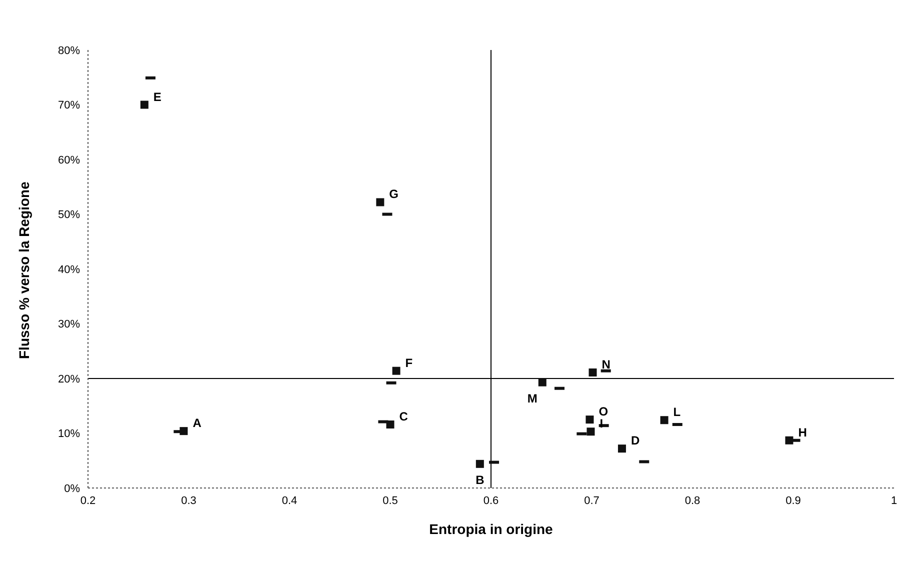  Describe the element at coordinates (603, 411) in the screenshot. I see `data-label: O` at that location.